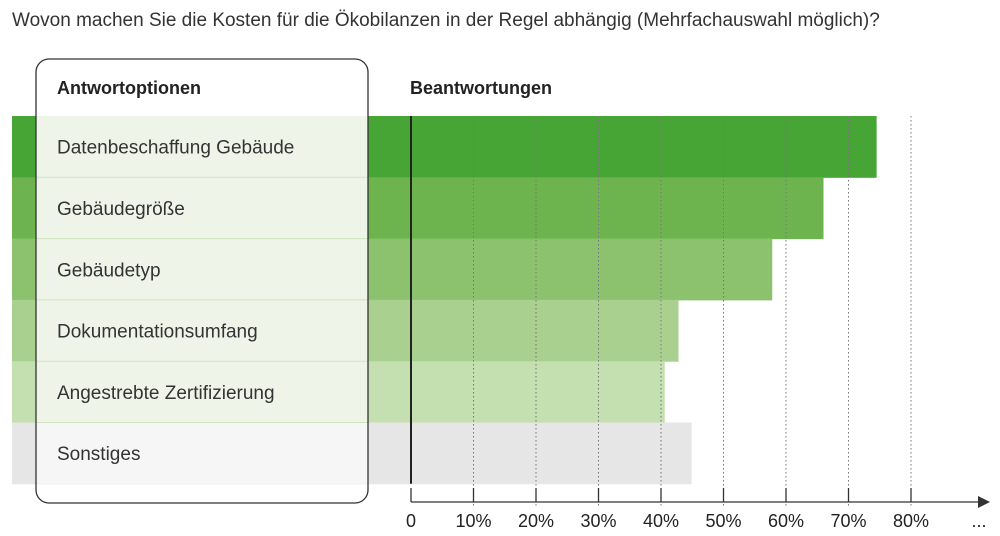  Describe the element at coordinates (98, 454) in the screenshot. I see `category-label-6: Sonstiges` at that location.